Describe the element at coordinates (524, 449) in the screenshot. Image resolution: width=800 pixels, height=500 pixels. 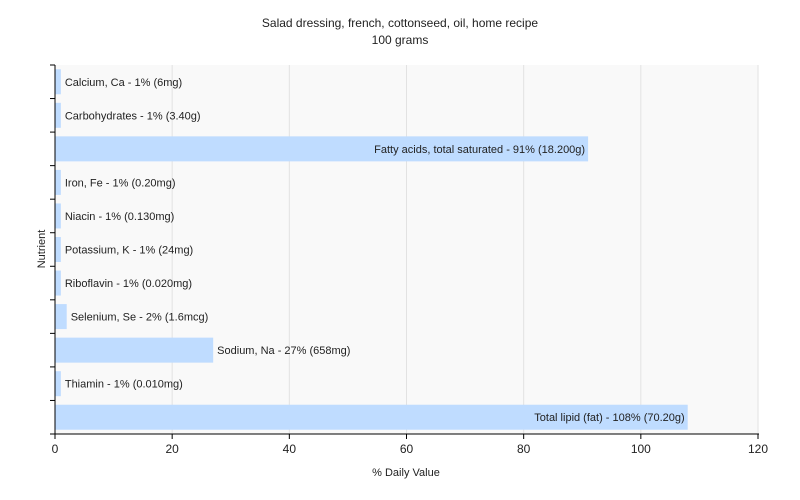
I see `x-tick-label: 80` at that location.